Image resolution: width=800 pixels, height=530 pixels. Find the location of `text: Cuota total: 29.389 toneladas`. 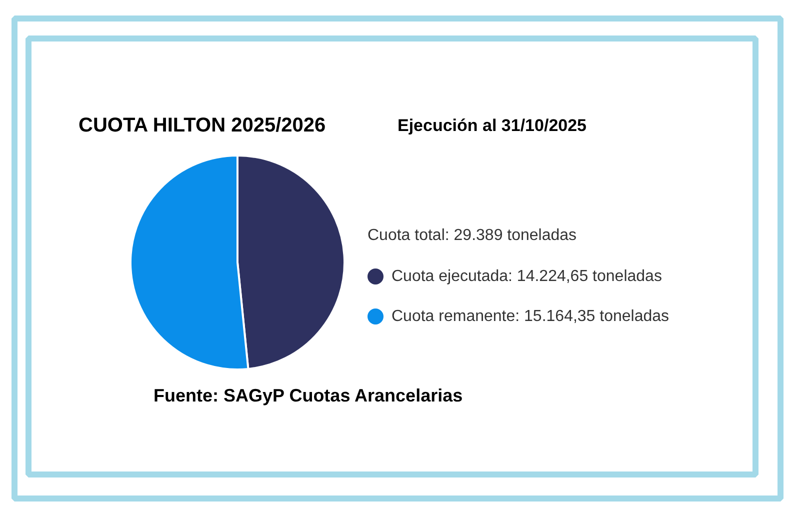

text: Cuota total: 29.389 toneladas is located at coordinates (472, 235).